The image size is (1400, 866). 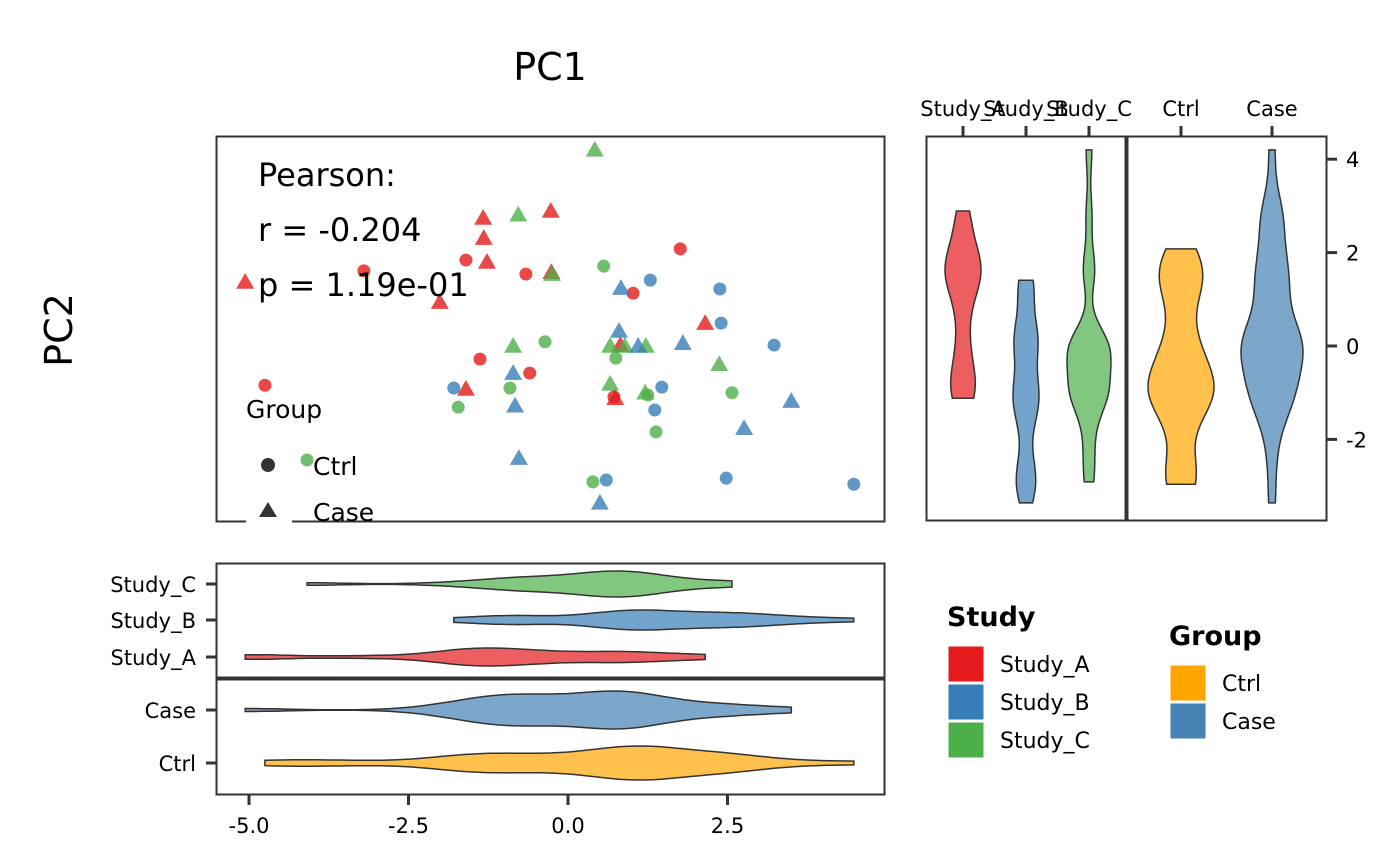 I want to click on y-tick-label: 4, so click(x=1352, y=160).